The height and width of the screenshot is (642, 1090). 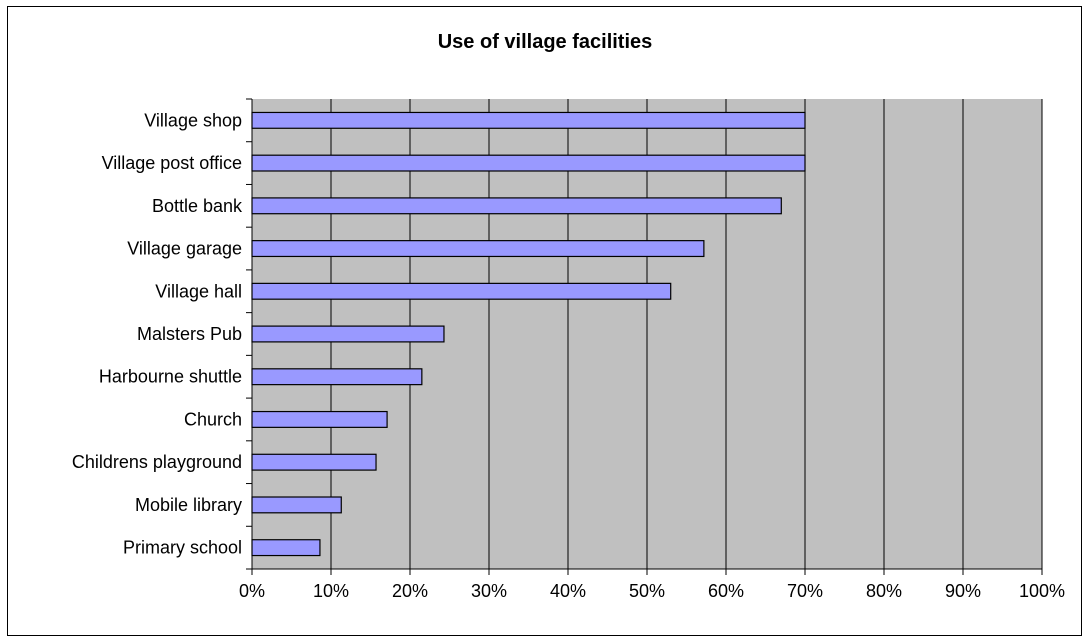 I want to click on category-label-9: Mobile library, so click(x=188, y=505).